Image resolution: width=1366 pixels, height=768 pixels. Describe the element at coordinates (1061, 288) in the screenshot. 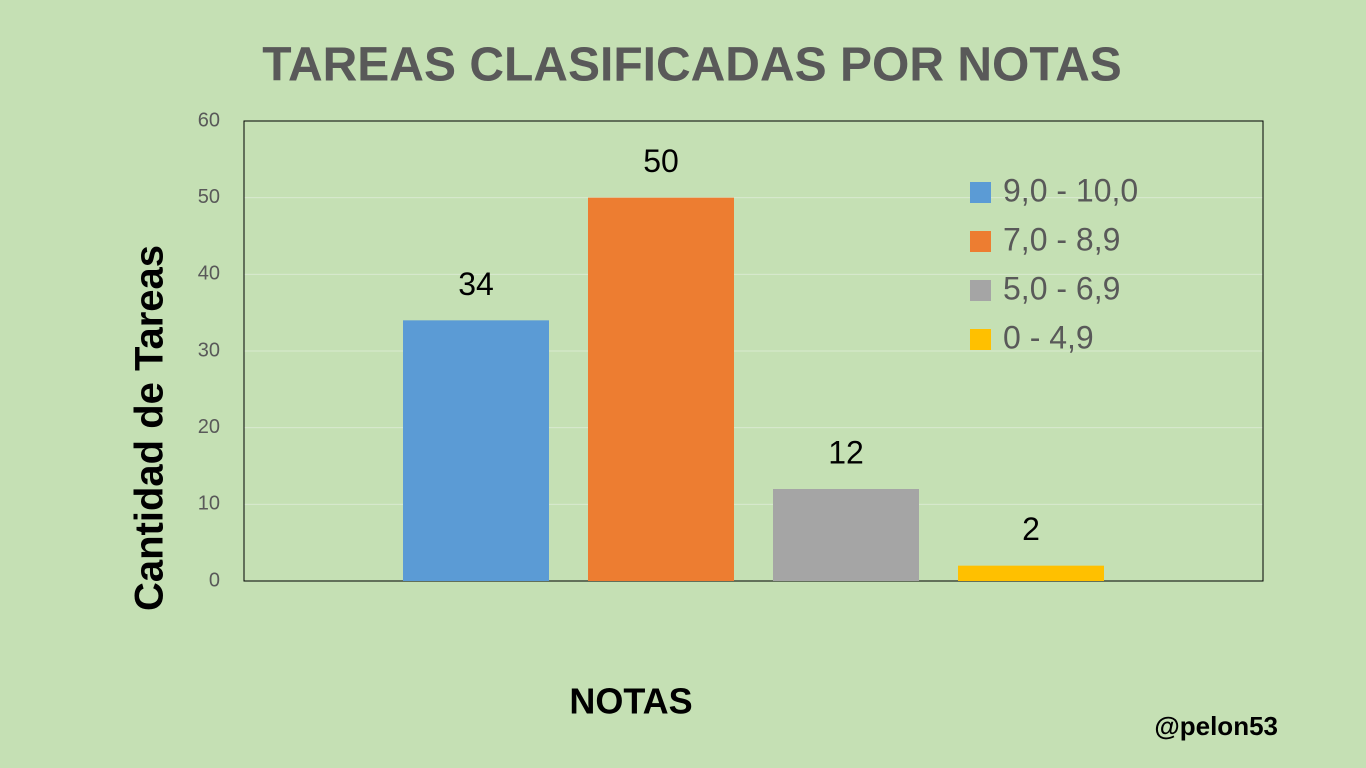

I see `legend-label: 5,0 - 6,9` at that location.